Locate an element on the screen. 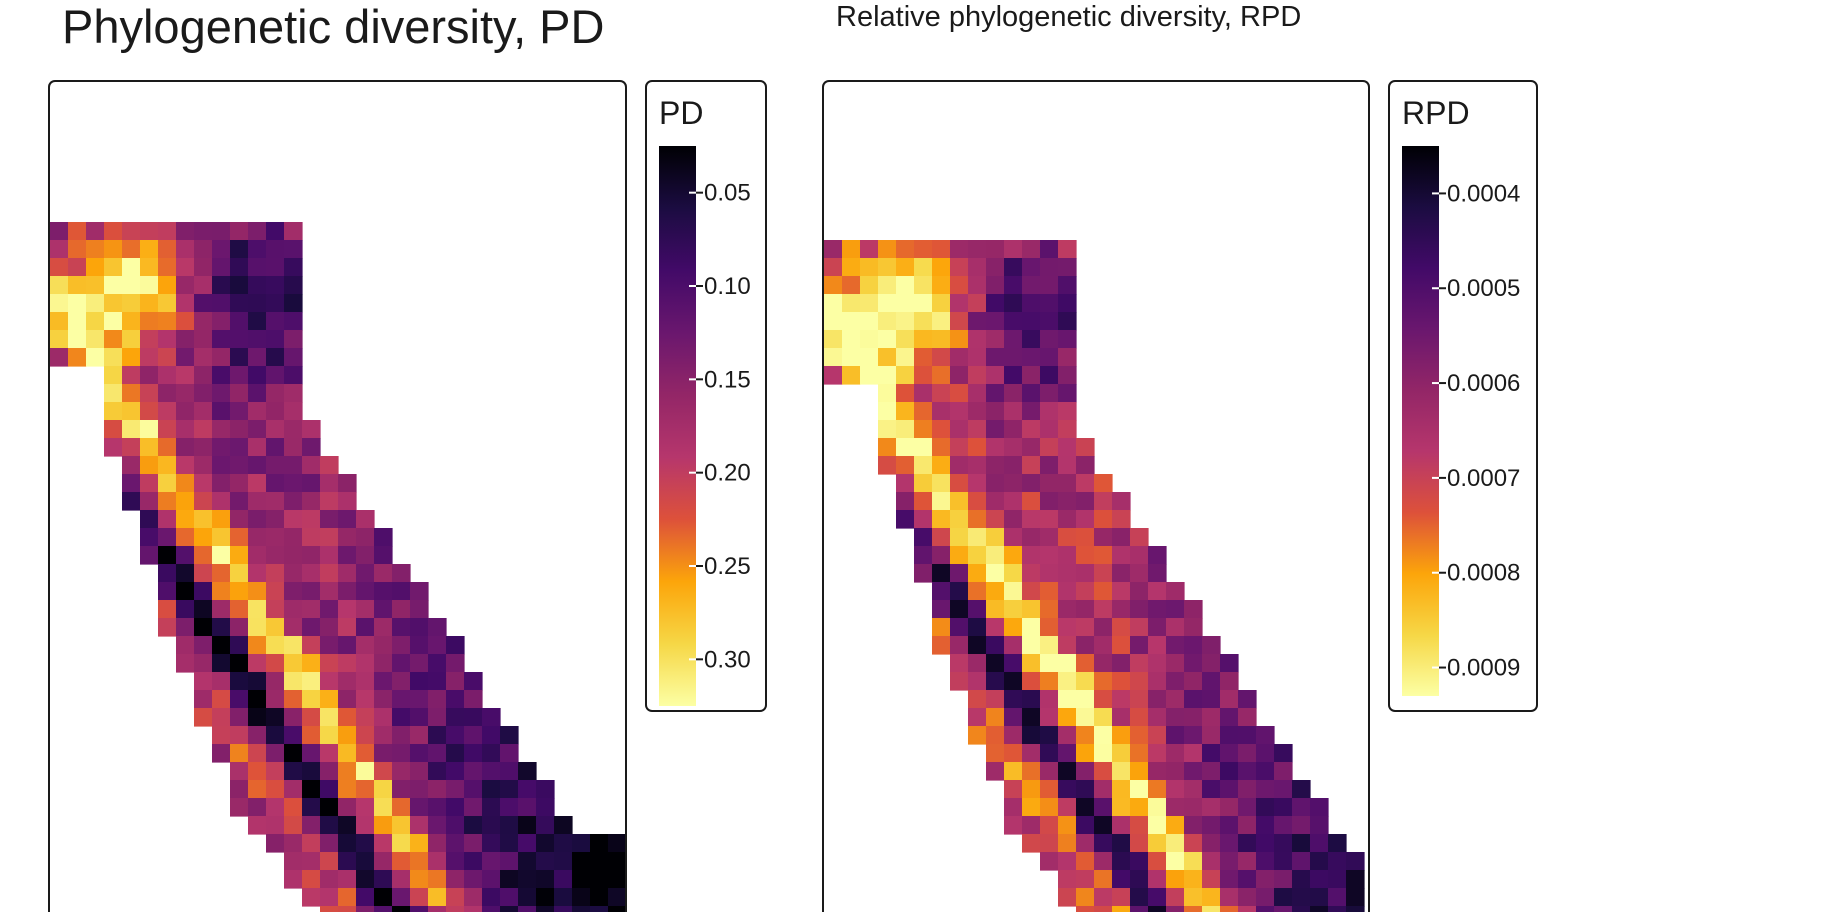 The image size is (1824, 912). colorbar-tick-label: 0.0008 is located at coordinates (1483, 573).